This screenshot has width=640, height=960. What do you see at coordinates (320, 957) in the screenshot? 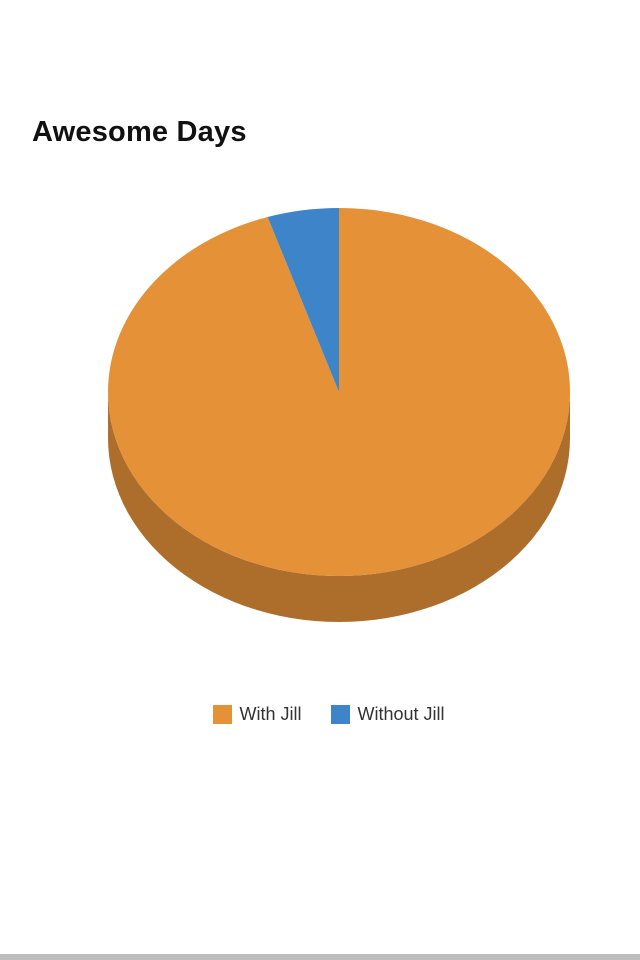
I see `bottom-edge` at bounding box center [320, 957].